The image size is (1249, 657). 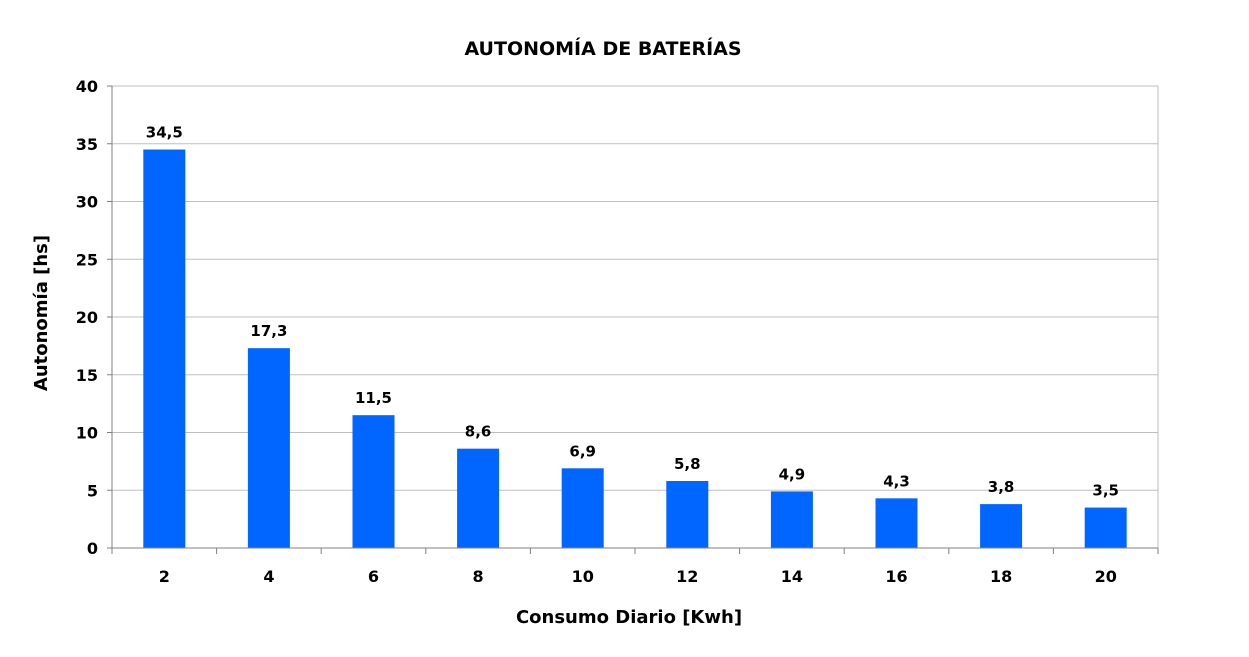 What do you see at coordinates (792, 576) in the screenshot?
I see `x-tick-label: 14` at bounding box center [792, 576].